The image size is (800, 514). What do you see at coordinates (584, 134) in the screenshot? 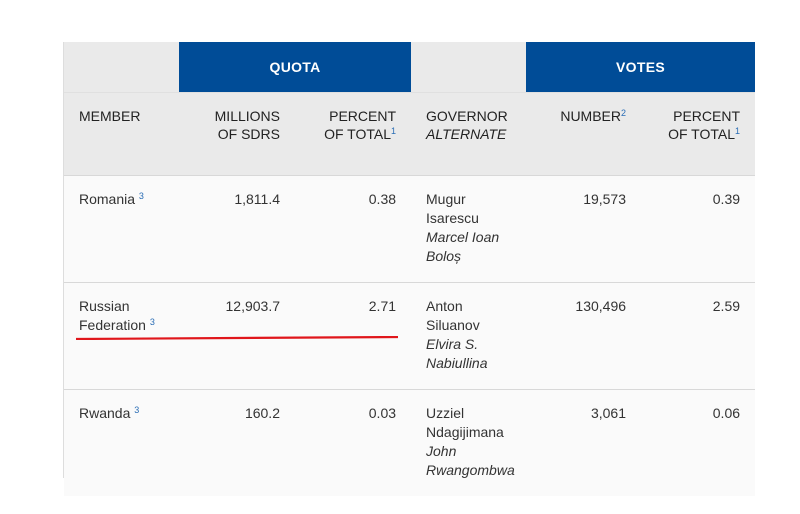
I see `votes-number-header: NUMBER2` at bounding box center [584, 134].